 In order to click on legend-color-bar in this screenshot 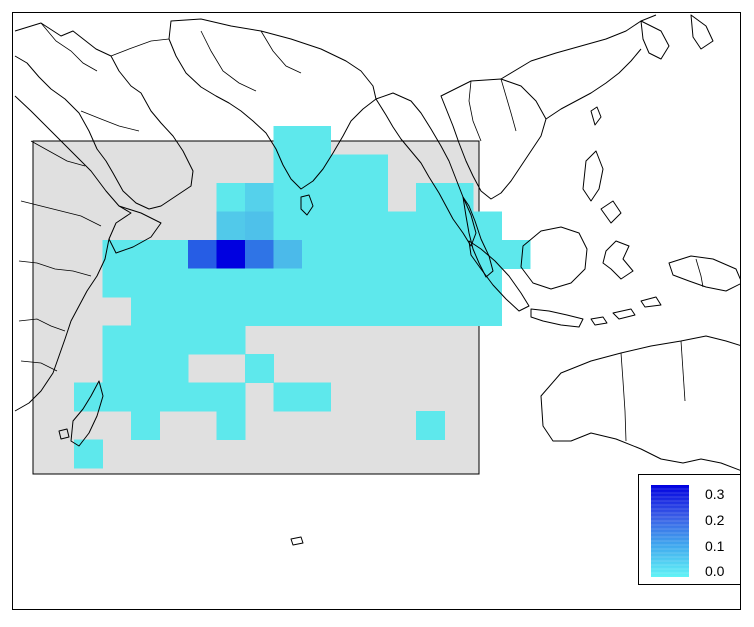, I will do `click(670, 531)`.